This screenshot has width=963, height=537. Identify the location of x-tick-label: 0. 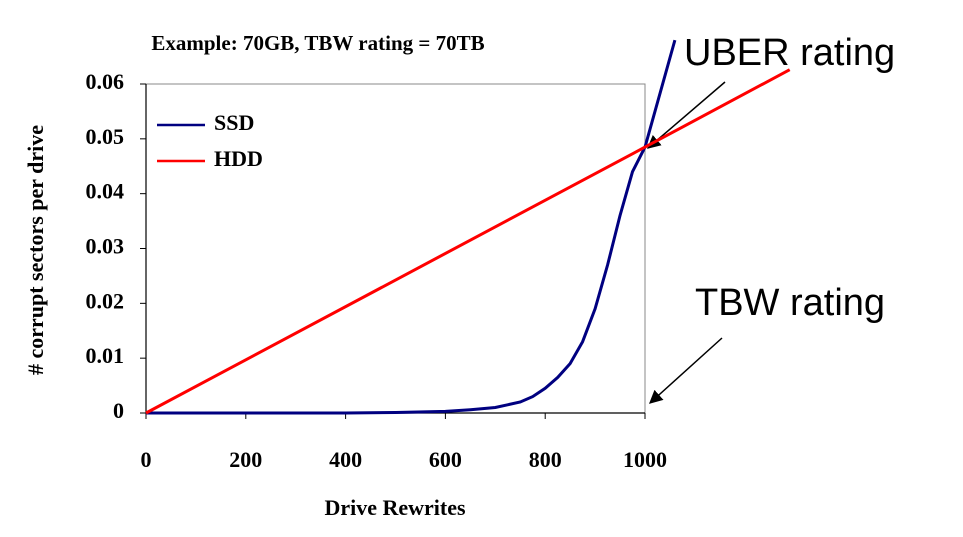
(146, 459).